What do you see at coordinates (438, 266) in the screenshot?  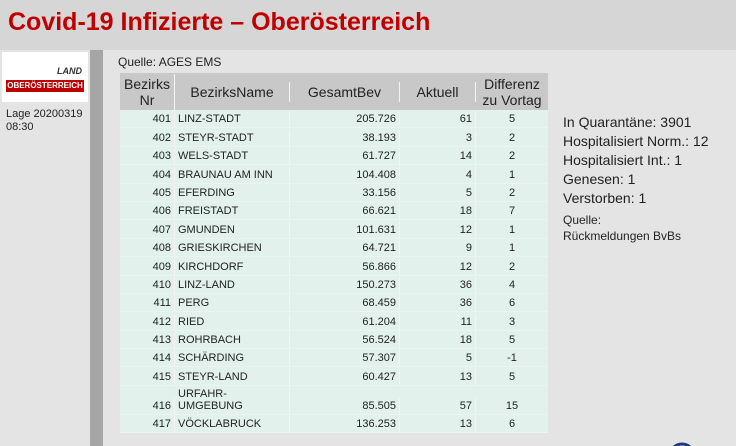 I see `cell: 12` at bounding box center [438, 266].